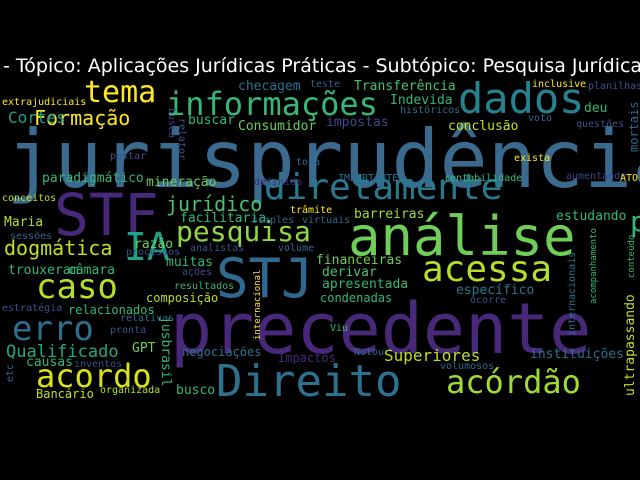  What do you see at coordinates (171, 123) in the screenshot?
I see `word-busca: busca` at bounding box center [171, 123].